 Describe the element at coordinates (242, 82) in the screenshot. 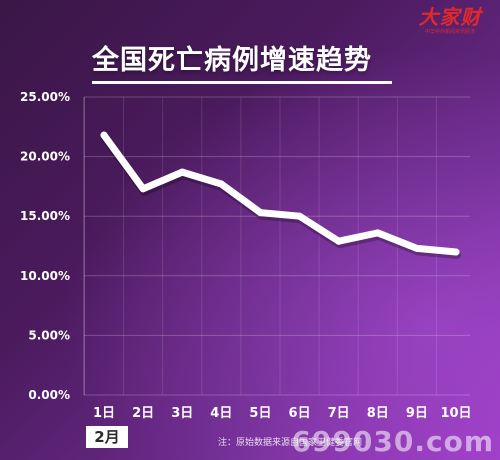

I see `title-underline` at that location.